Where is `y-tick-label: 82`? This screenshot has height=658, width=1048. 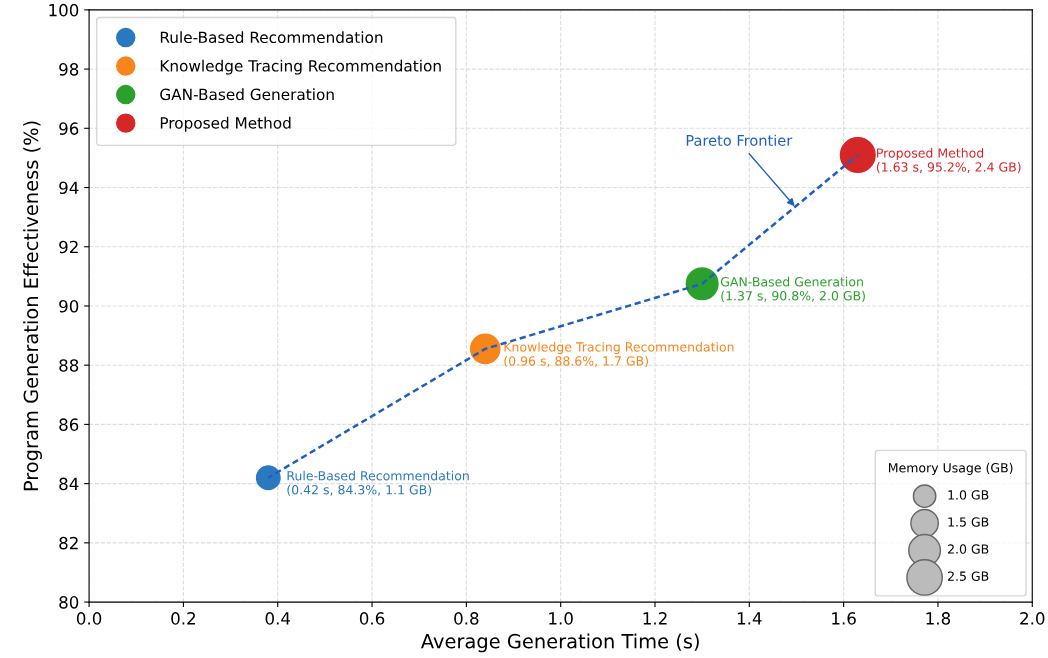 y-tick-label: 82 is located at coordinates (68, 543).